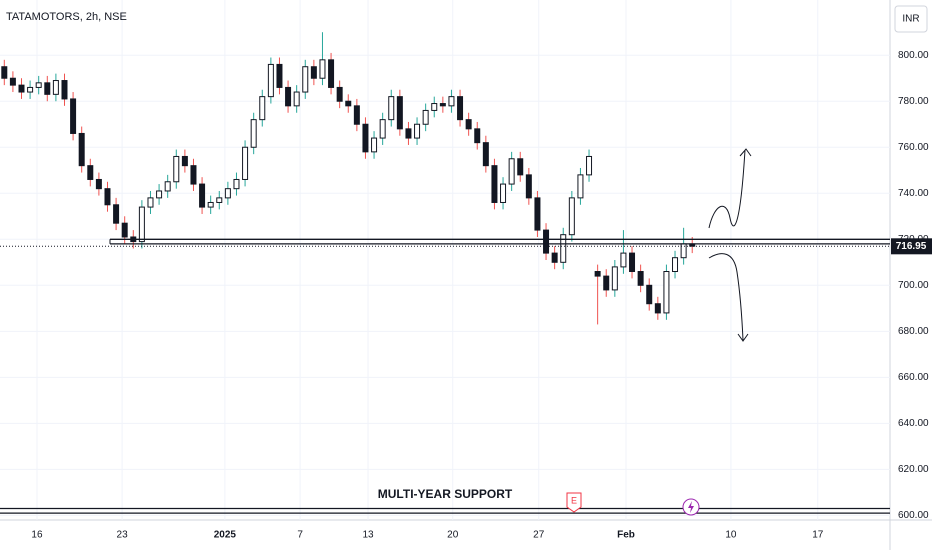  I want to click on currency: INR, so click(910, 19).